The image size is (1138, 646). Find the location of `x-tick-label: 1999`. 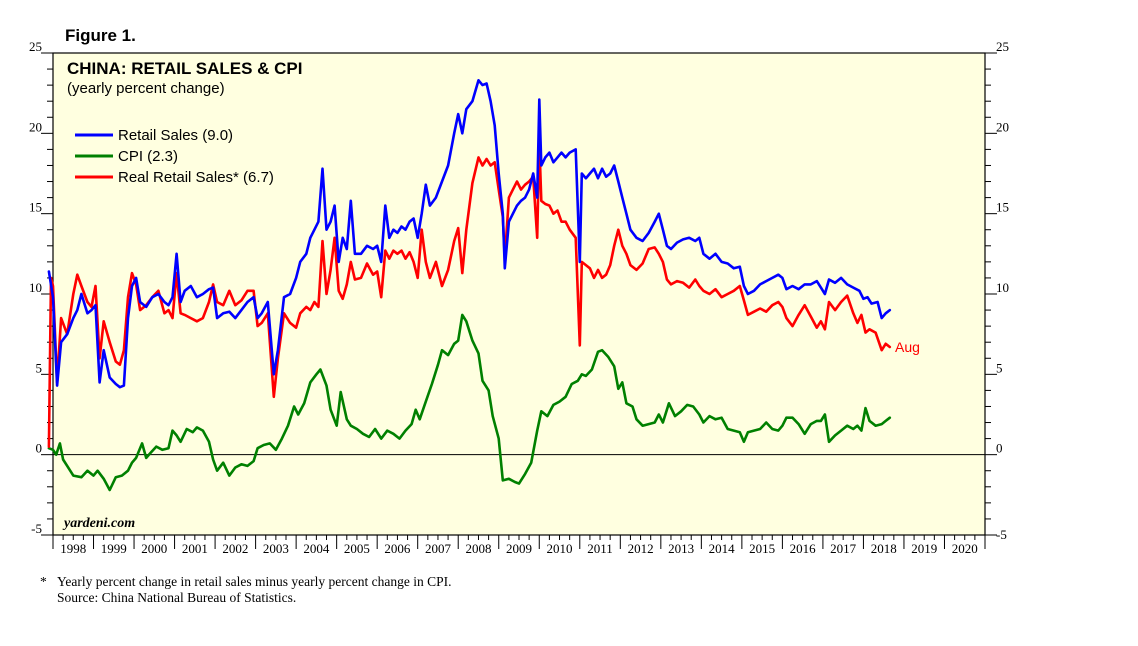

x-tick-label: 1999 is located at coordinates (114, 548).